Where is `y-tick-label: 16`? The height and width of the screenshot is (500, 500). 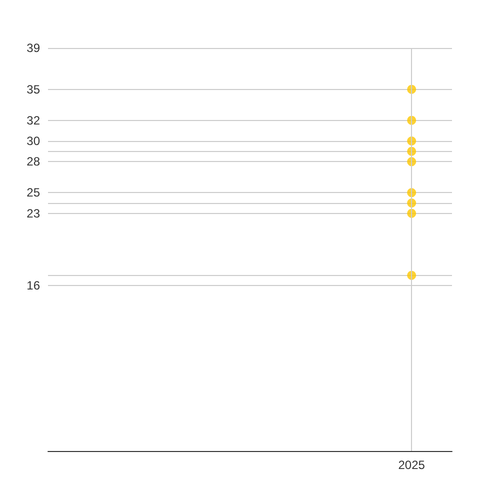
y-tick-label: 16 is located at coordinates (33, 285).